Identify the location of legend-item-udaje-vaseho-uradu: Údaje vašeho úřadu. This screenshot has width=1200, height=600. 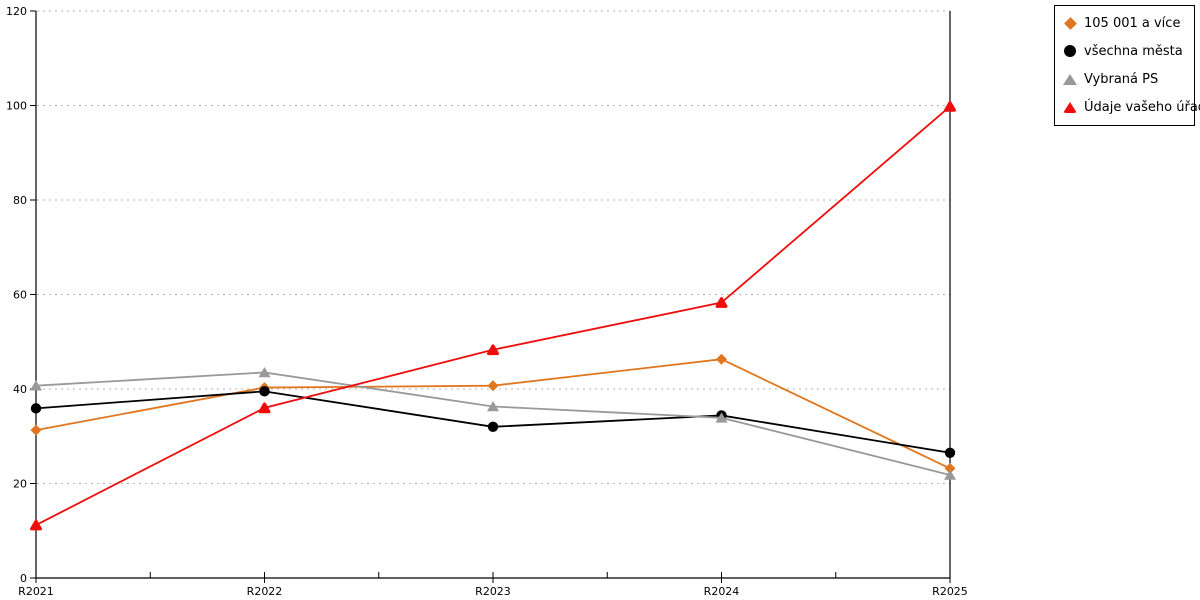
(1131, 107).